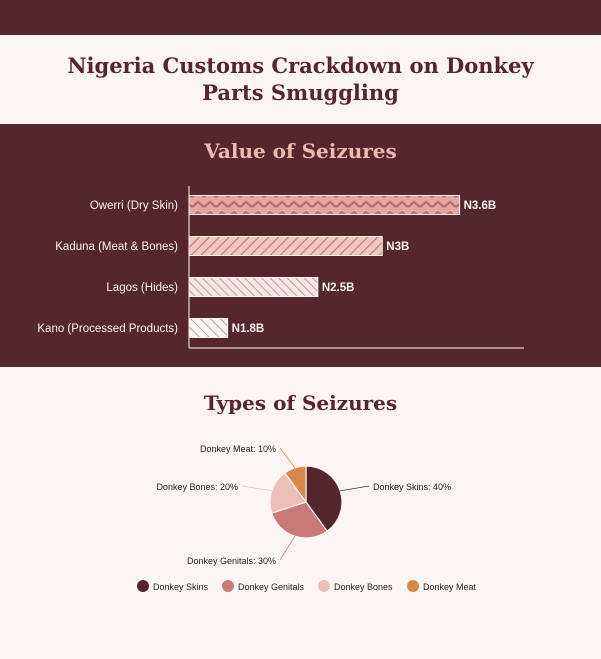  Describe the element at coordinates (197, 487) in the screenshot. I see `pie-slice-label: Donkey Bones: 20%` at that location.